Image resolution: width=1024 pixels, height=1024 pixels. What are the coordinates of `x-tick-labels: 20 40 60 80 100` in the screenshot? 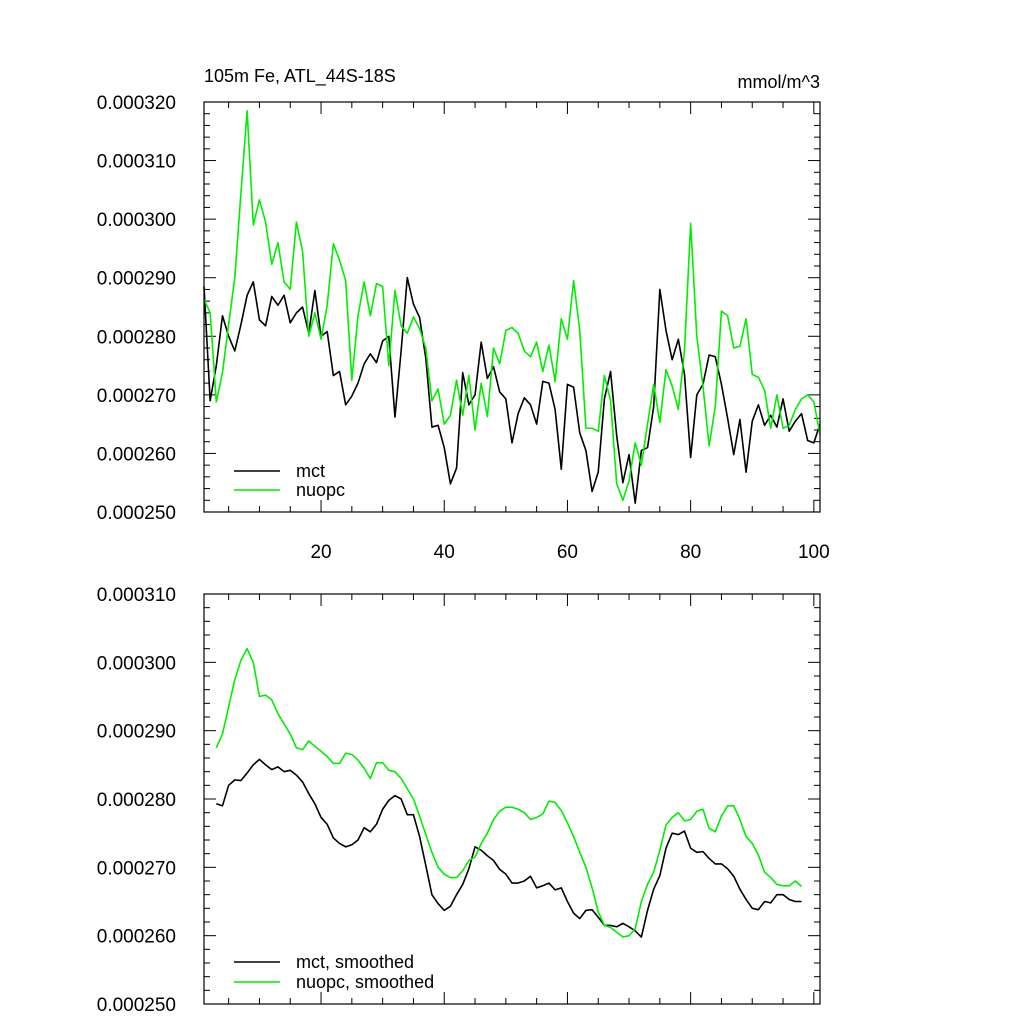 It's located at (569, 552).